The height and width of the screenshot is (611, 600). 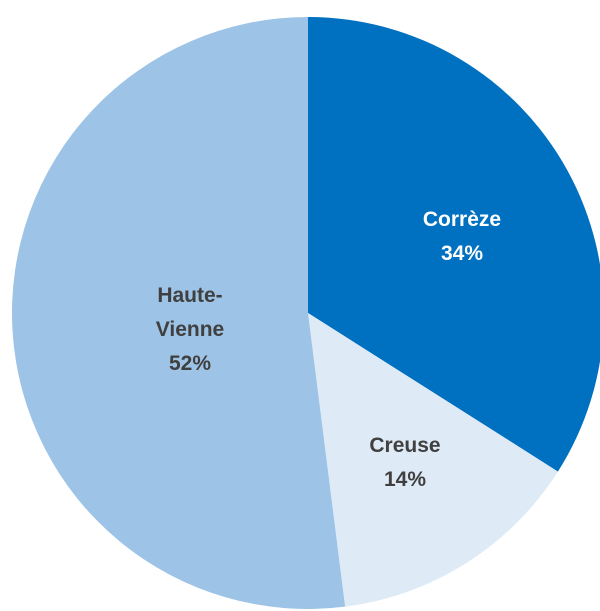 I want to click on value-label: 52%, so click(x=190, y=363).